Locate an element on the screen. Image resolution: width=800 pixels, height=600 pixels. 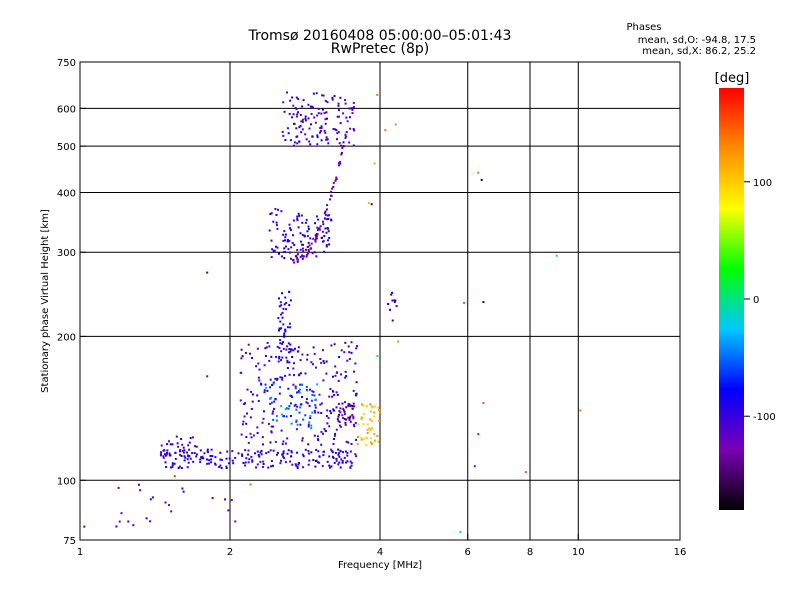
y-tick-label: 300 is located at coordinates (66, 253).